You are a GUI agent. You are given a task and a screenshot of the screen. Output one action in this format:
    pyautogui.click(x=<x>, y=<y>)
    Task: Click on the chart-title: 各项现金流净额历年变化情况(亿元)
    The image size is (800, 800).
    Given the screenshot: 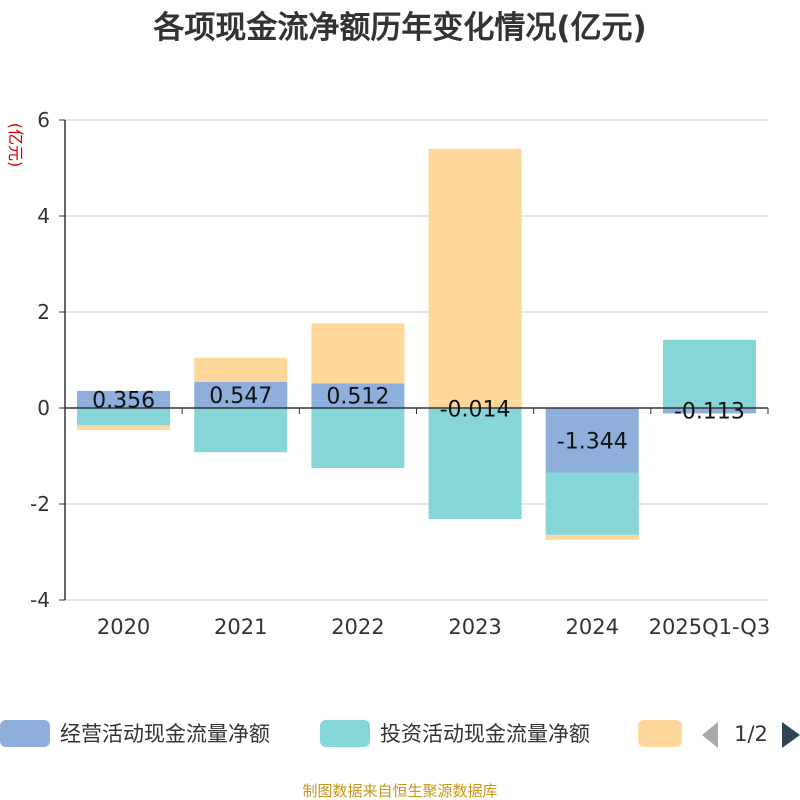 What is the action you would take?
    pyautogui.click(x=399, y=28)
    